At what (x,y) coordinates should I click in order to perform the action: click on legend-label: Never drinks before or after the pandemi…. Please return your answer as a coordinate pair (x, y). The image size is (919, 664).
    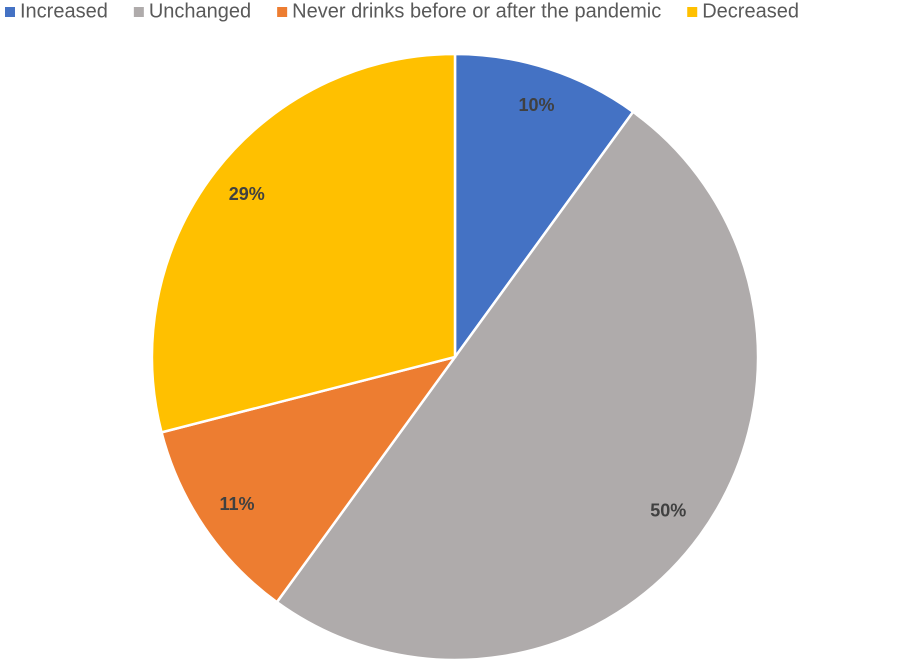
    Looking at the image, I should click on (476, 11).